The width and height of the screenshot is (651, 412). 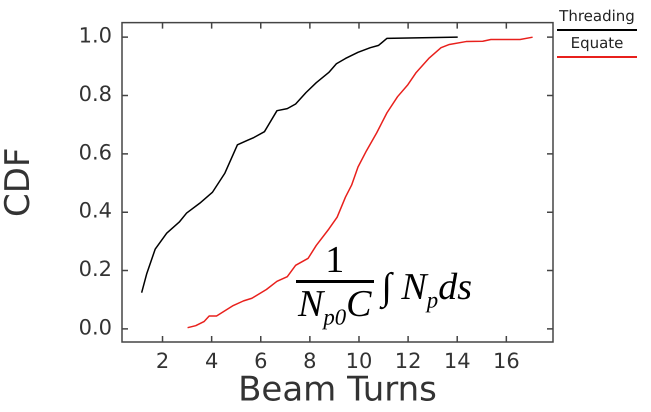 What do you see at coordinates (597, 16) in the screenshot?
I see `text: Threading` at bounding box center [597, 16].